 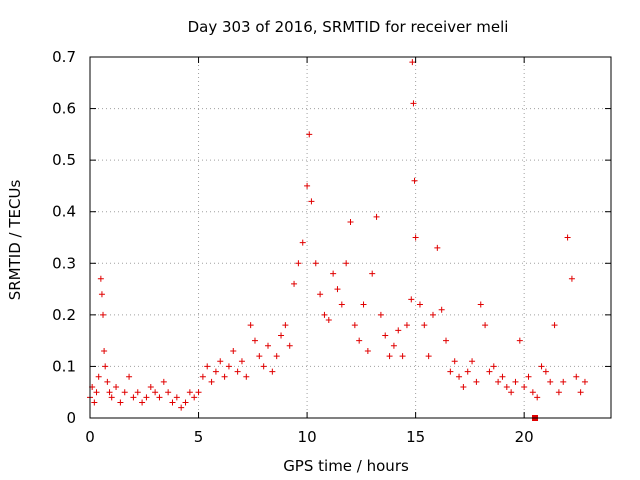 What do you see at coordinates (346, 466) in the screenshot?
I see `x-axis-label: GPS time / hours` at bounding box center [346, 466].